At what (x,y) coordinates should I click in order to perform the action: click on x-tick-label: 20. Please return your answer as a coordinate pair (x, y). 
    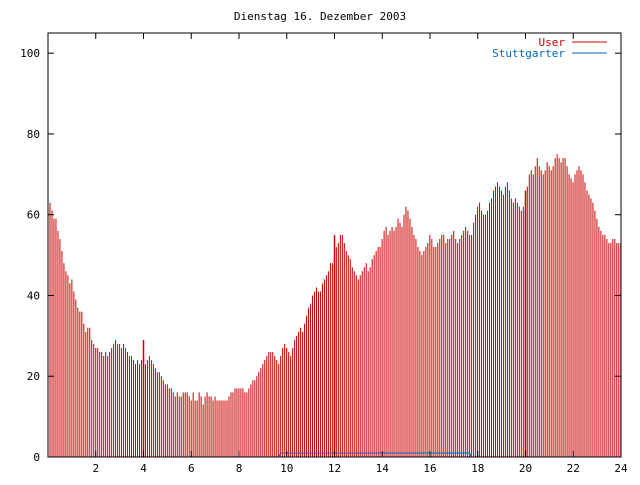
    Looking at the image, I should click on (525, 468).